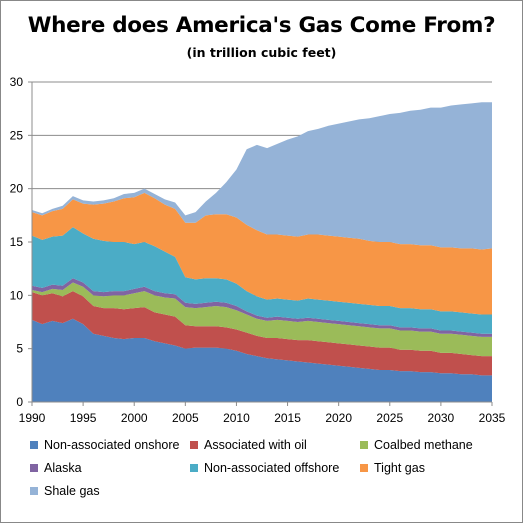  I want to click on legend-item: Tight gas, so click(392, 468).